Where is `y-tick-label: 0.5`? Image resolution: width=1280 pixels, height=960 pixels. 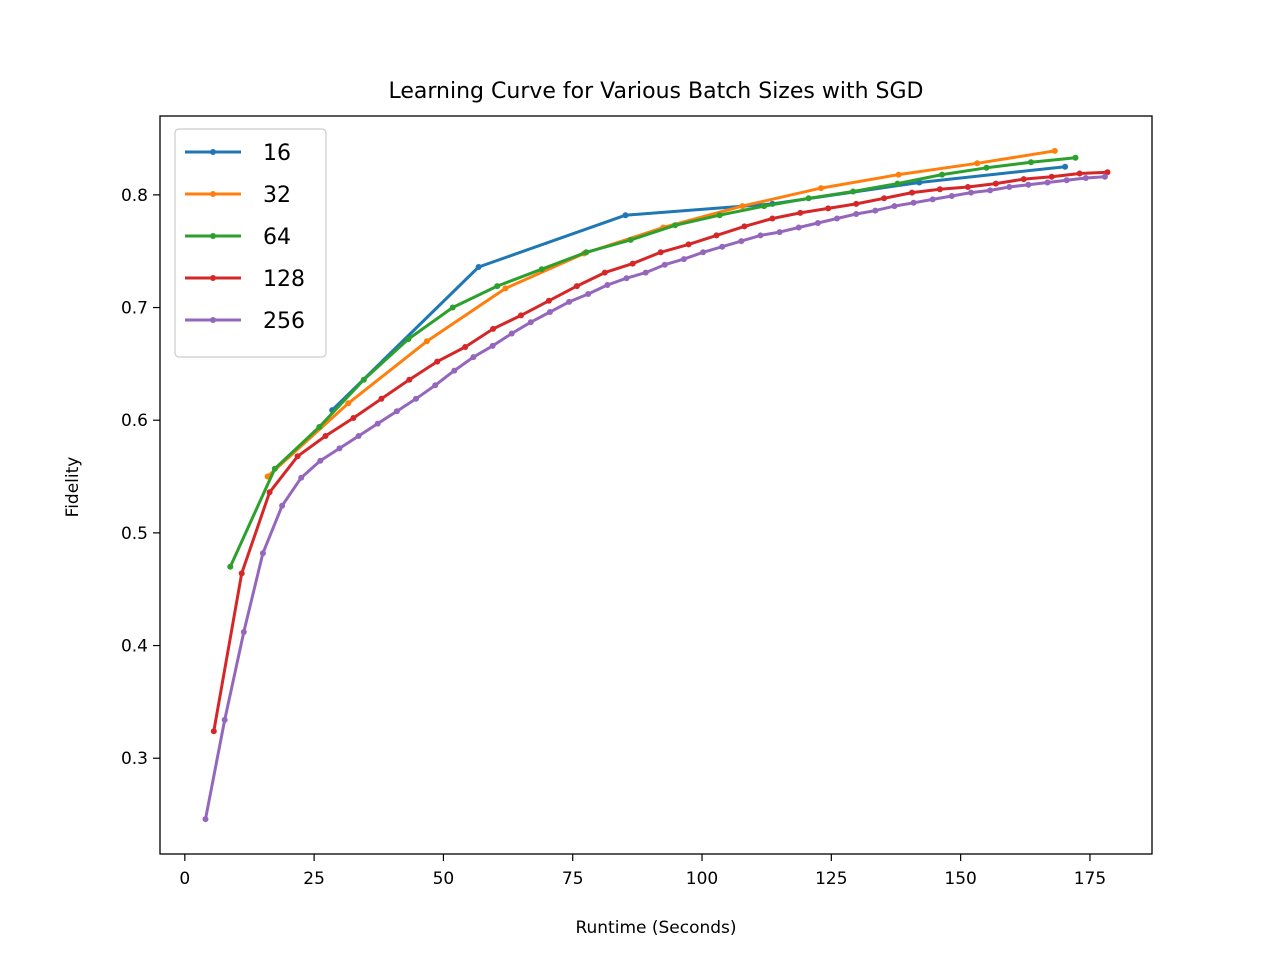 y-tick-label: 0.5 is located at coordinates (134, 534).